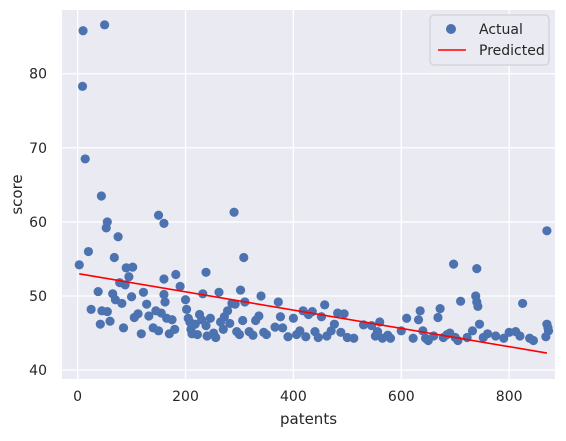  I want to click on legend-box, so click(489, 40).